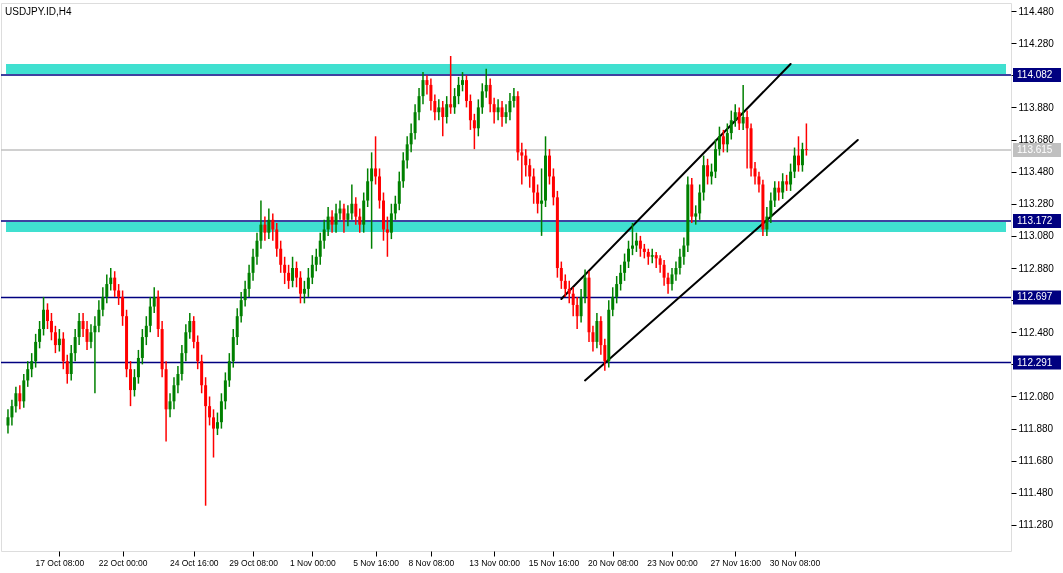 This screenshot has width=1063, height=573. I want to click on x-tick-label: 24 Oct 16:00, so click(194, 562).